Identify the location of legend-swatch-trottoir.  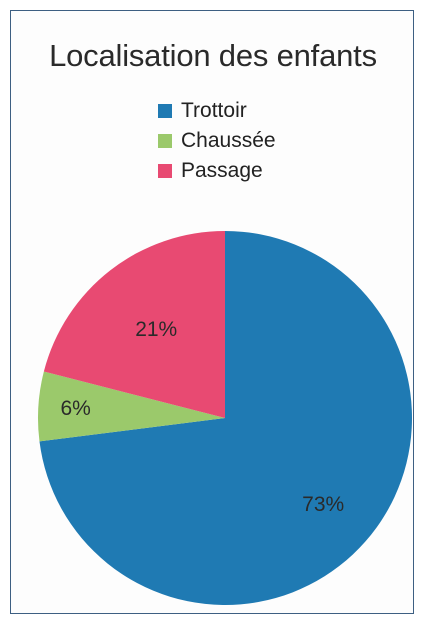
(165, 111).